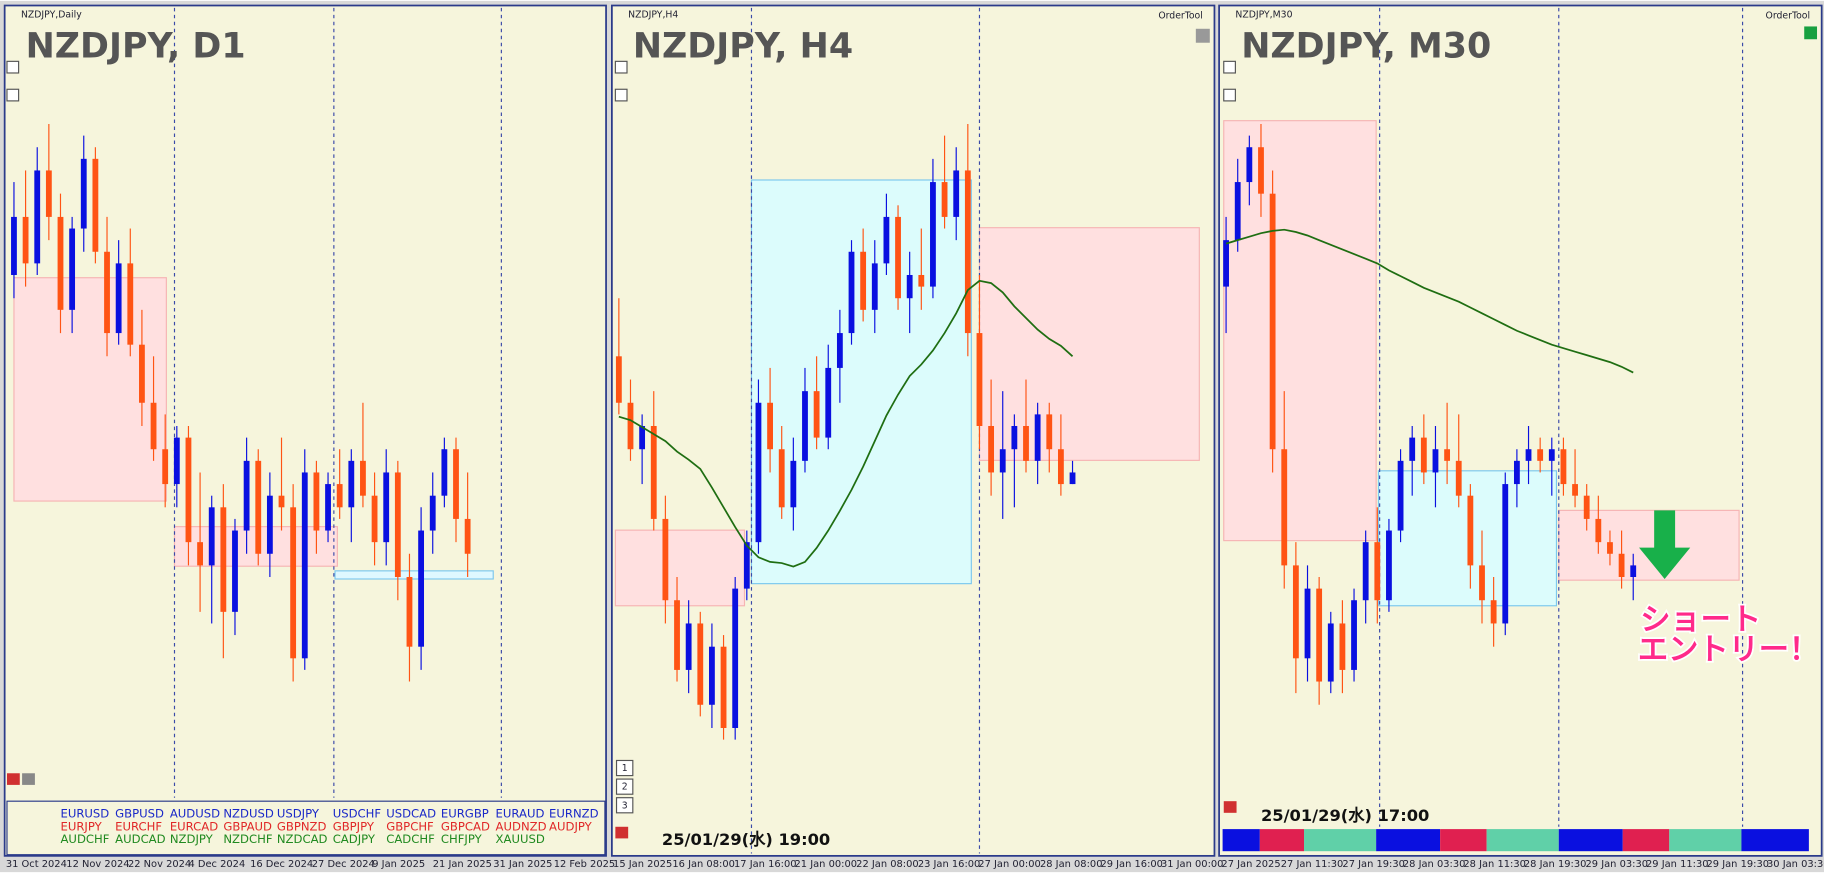 This screenshot has height=873, width=1824. What do you see at coordinates (84, 813) in the screenshot?
I see `symbol: EURUSD` at bounding box center [84, 813].